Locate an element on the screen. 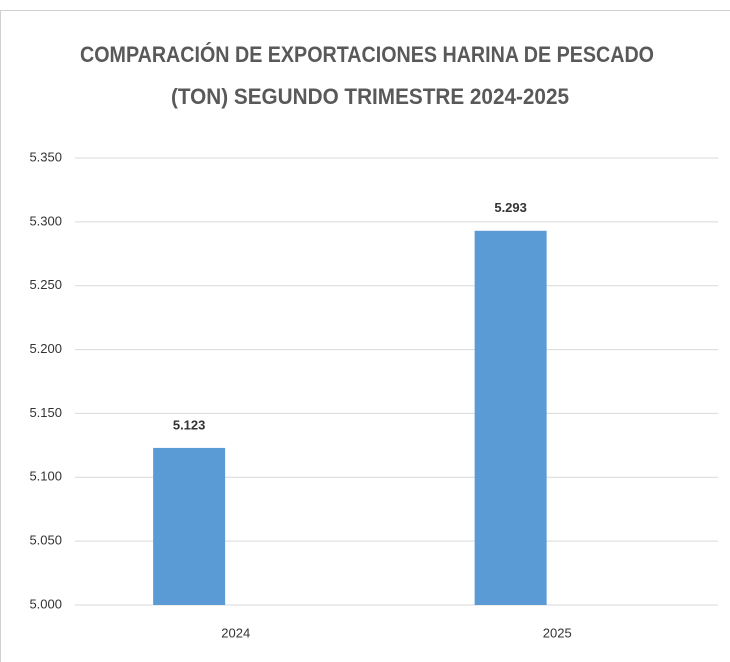 This screenshot has height=662, width=730. data-label: 5.293 is located at coordinates (510, 207).